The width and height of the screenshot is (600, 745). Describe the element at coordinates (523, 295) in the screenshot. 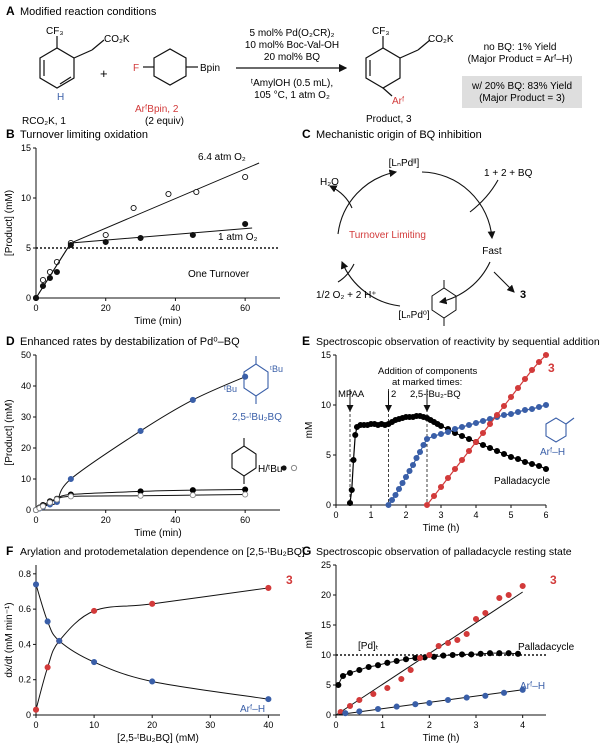

I see `product-3-label: 3` at that location.